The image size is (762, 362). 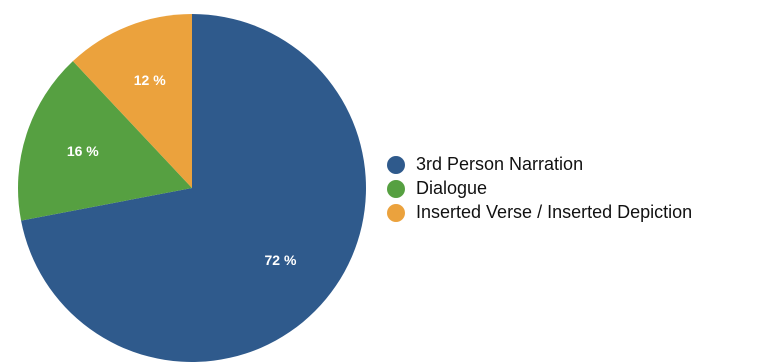 I want to click on legend-label-3rd-person-narration: 3rd Person Narration, so click(x=499, y=164).